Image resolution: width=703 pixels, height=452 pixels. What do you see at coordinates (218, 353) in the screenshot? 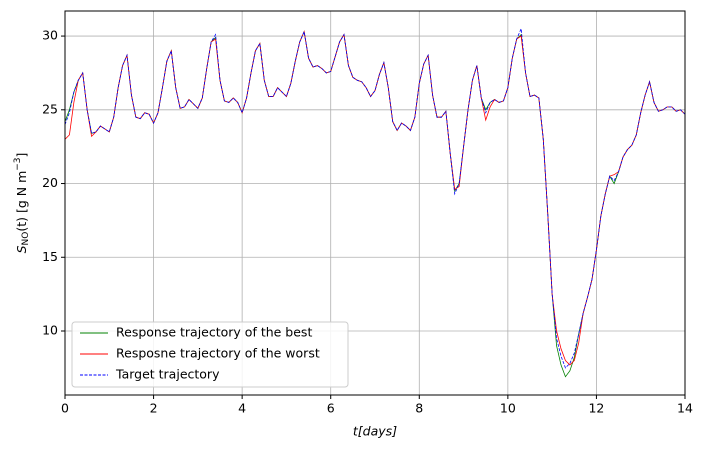
I see `legend-label: Resposne trajectory of the worst` at bounding box center [218, 353].